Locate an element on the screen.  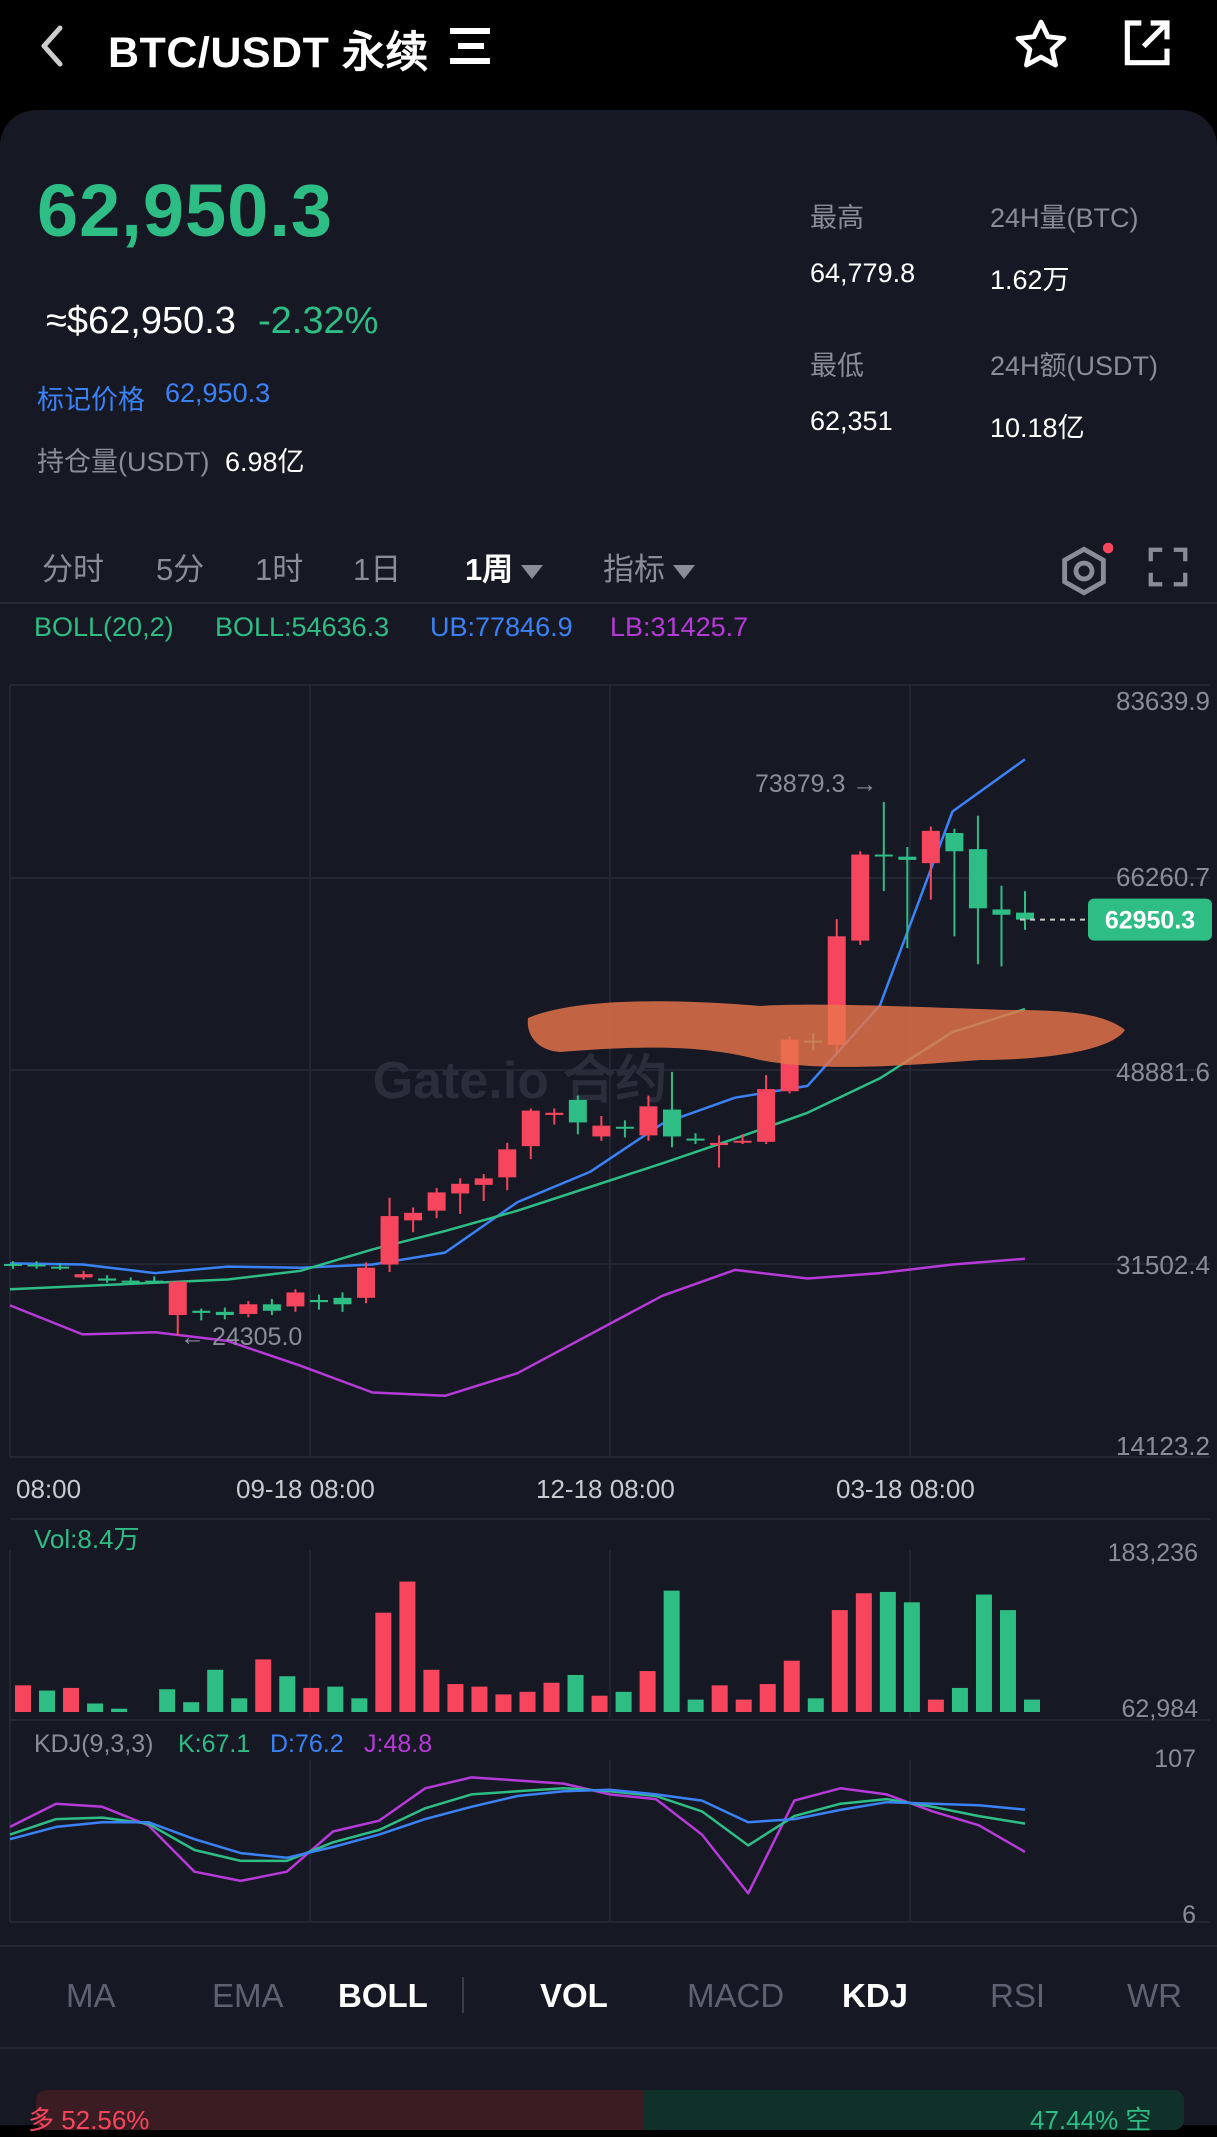
tab-1w: 1周 is located at coordinates (504, 566).